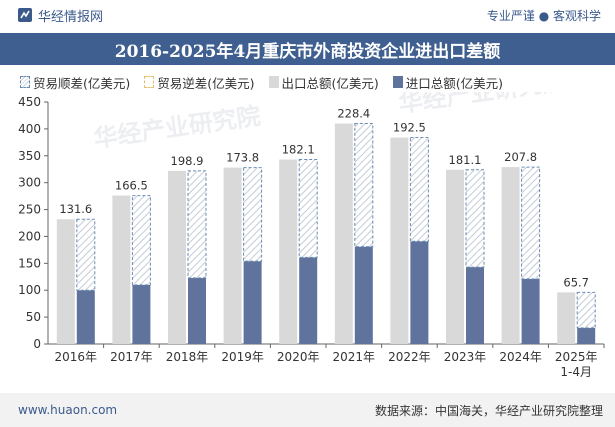  What do you see at coordinates (29, 210) in the screenshot?
I see `y-tick-label: 250` at bounding box center [29, 210].